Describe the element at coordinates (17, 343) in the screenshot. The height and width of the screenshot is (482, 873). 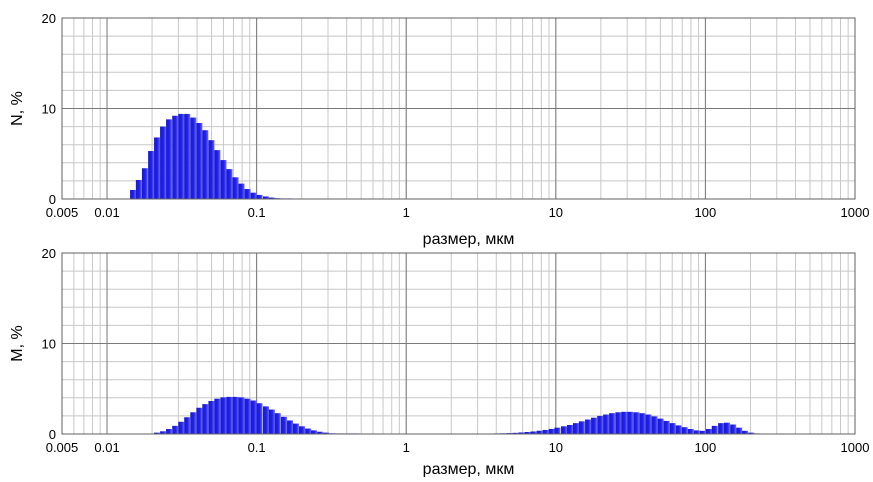
I see `y-axis-label: M, %` at that location.